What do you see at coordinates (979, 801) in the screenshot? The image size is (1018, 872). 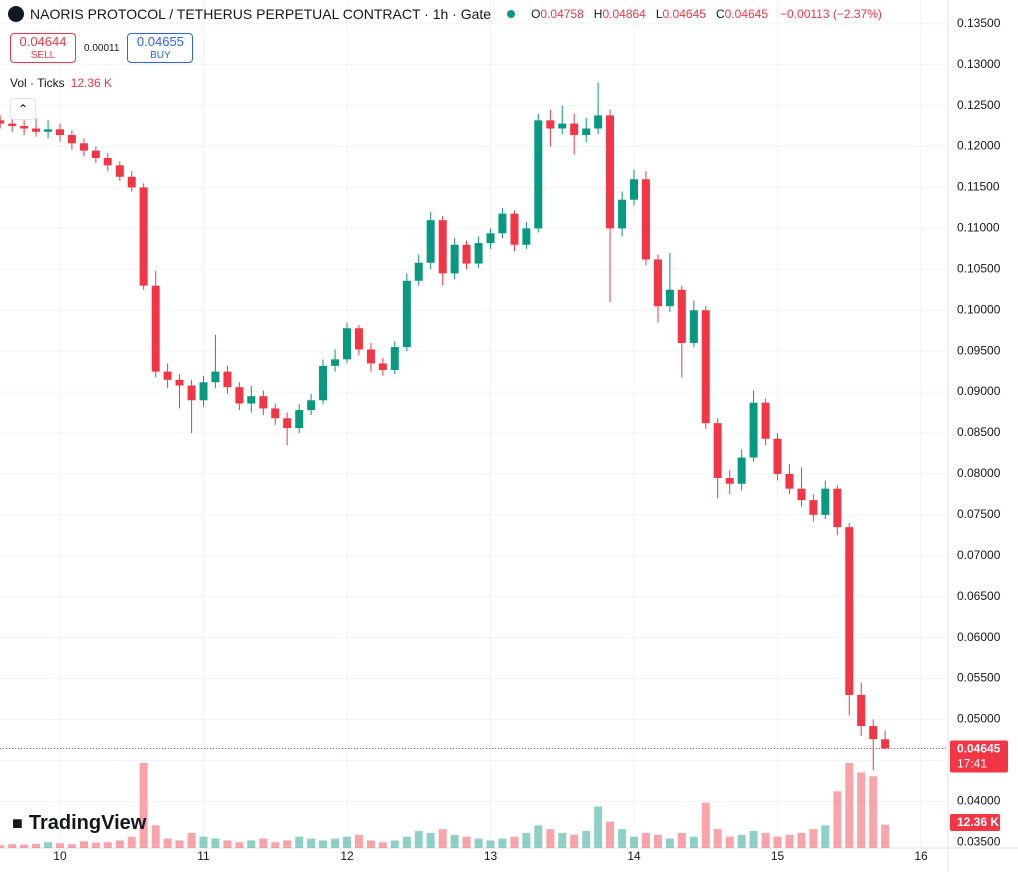 I see `y-tick-label: 0.04000` at bounding box center [979, 801].